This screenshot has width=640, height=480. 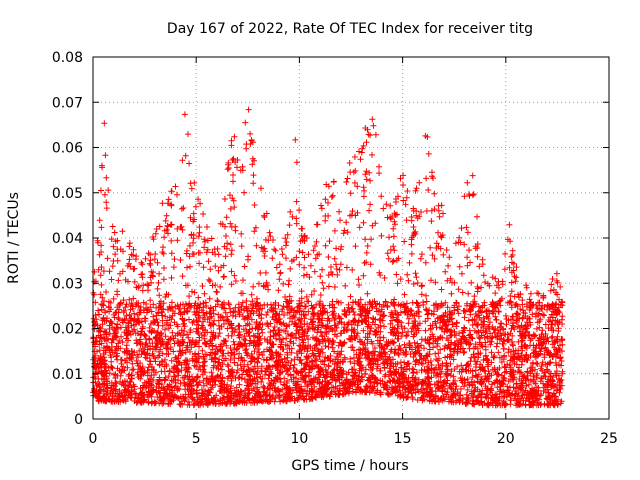 What do you see at coordinates (196, 439) in the screenshot?
I see `x-tick-label: 5` at bounding box center [196, 439].